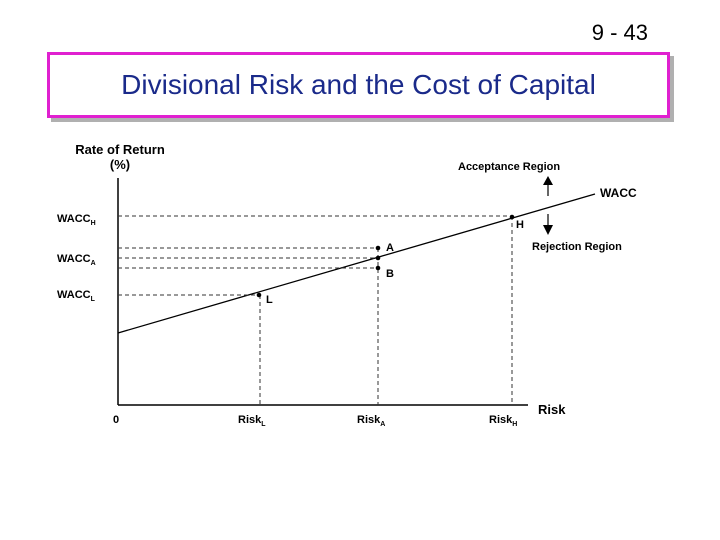  Describe the element at coordinates (552, 409) in the screenshot. I see `x-axis-label: Risk` at that location.